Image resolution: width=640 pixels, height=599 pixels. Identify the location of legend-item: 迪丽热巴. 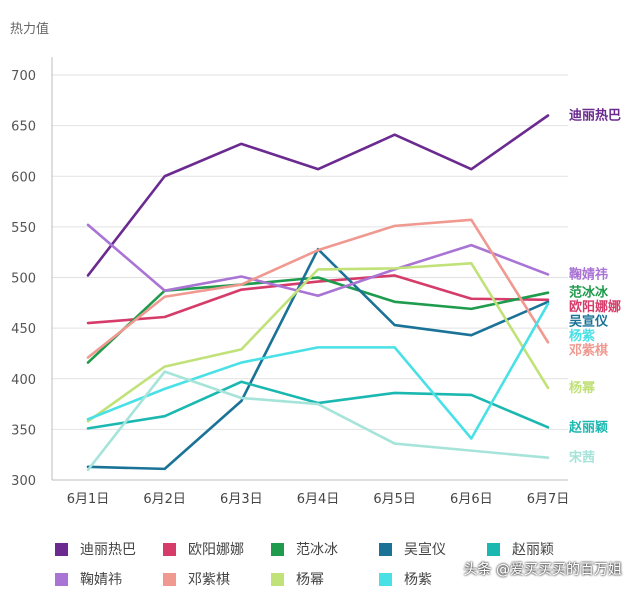
(109, 549).